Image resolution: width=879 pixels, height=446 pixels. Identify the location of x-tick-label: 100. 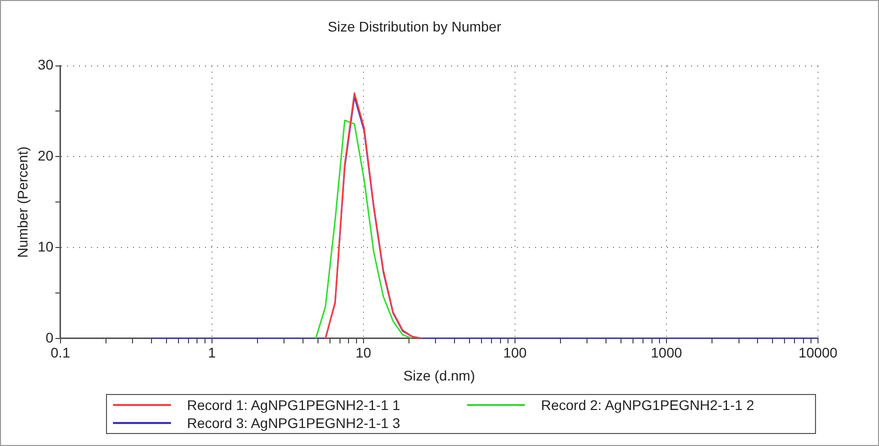
(515, 352).